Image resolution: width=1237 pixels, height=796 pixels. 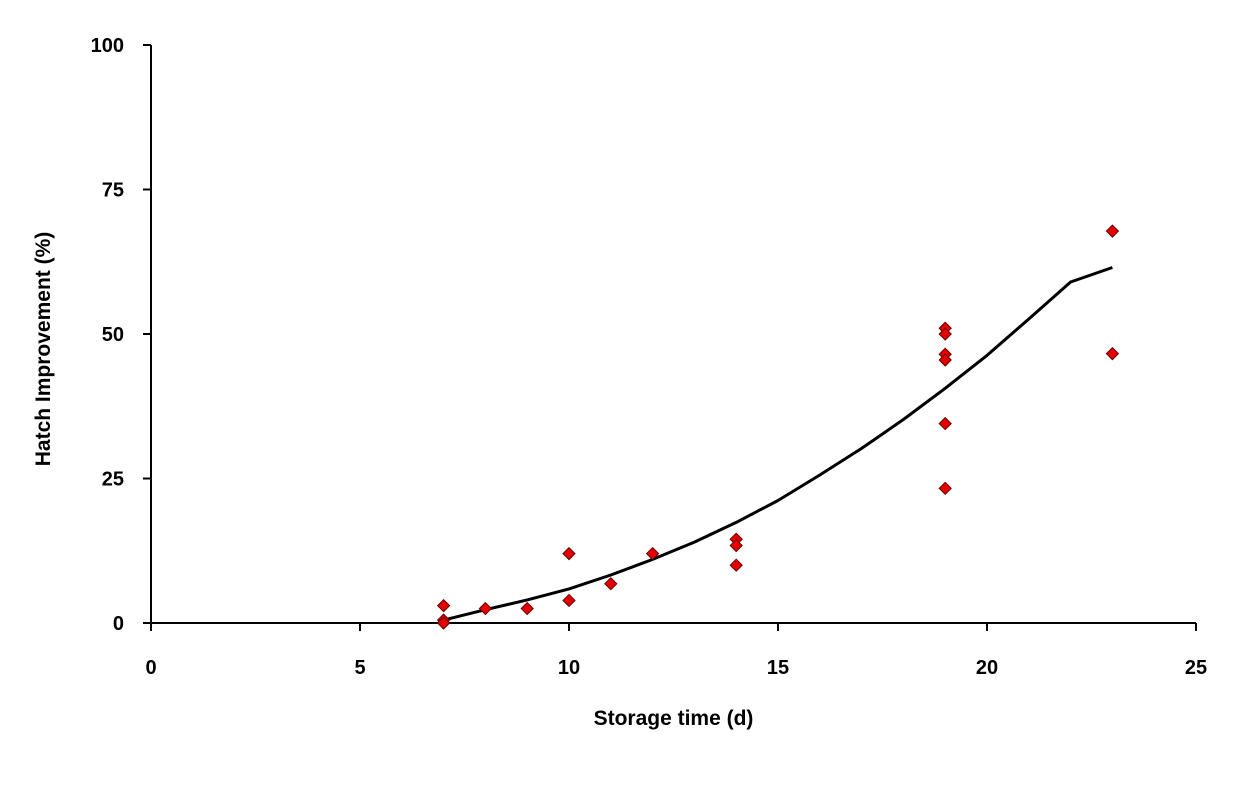 I want to click on y-tick-label: 50, so click(x=113, y=335).